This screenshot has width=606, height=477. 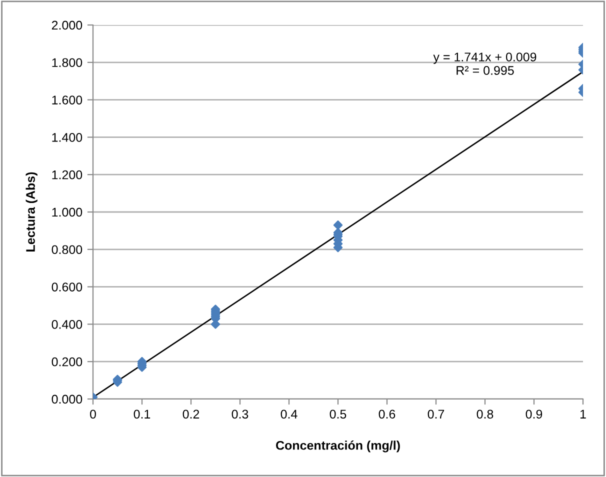 I want to click on x-tick-label: 0.4, so click(x=289, y=414).